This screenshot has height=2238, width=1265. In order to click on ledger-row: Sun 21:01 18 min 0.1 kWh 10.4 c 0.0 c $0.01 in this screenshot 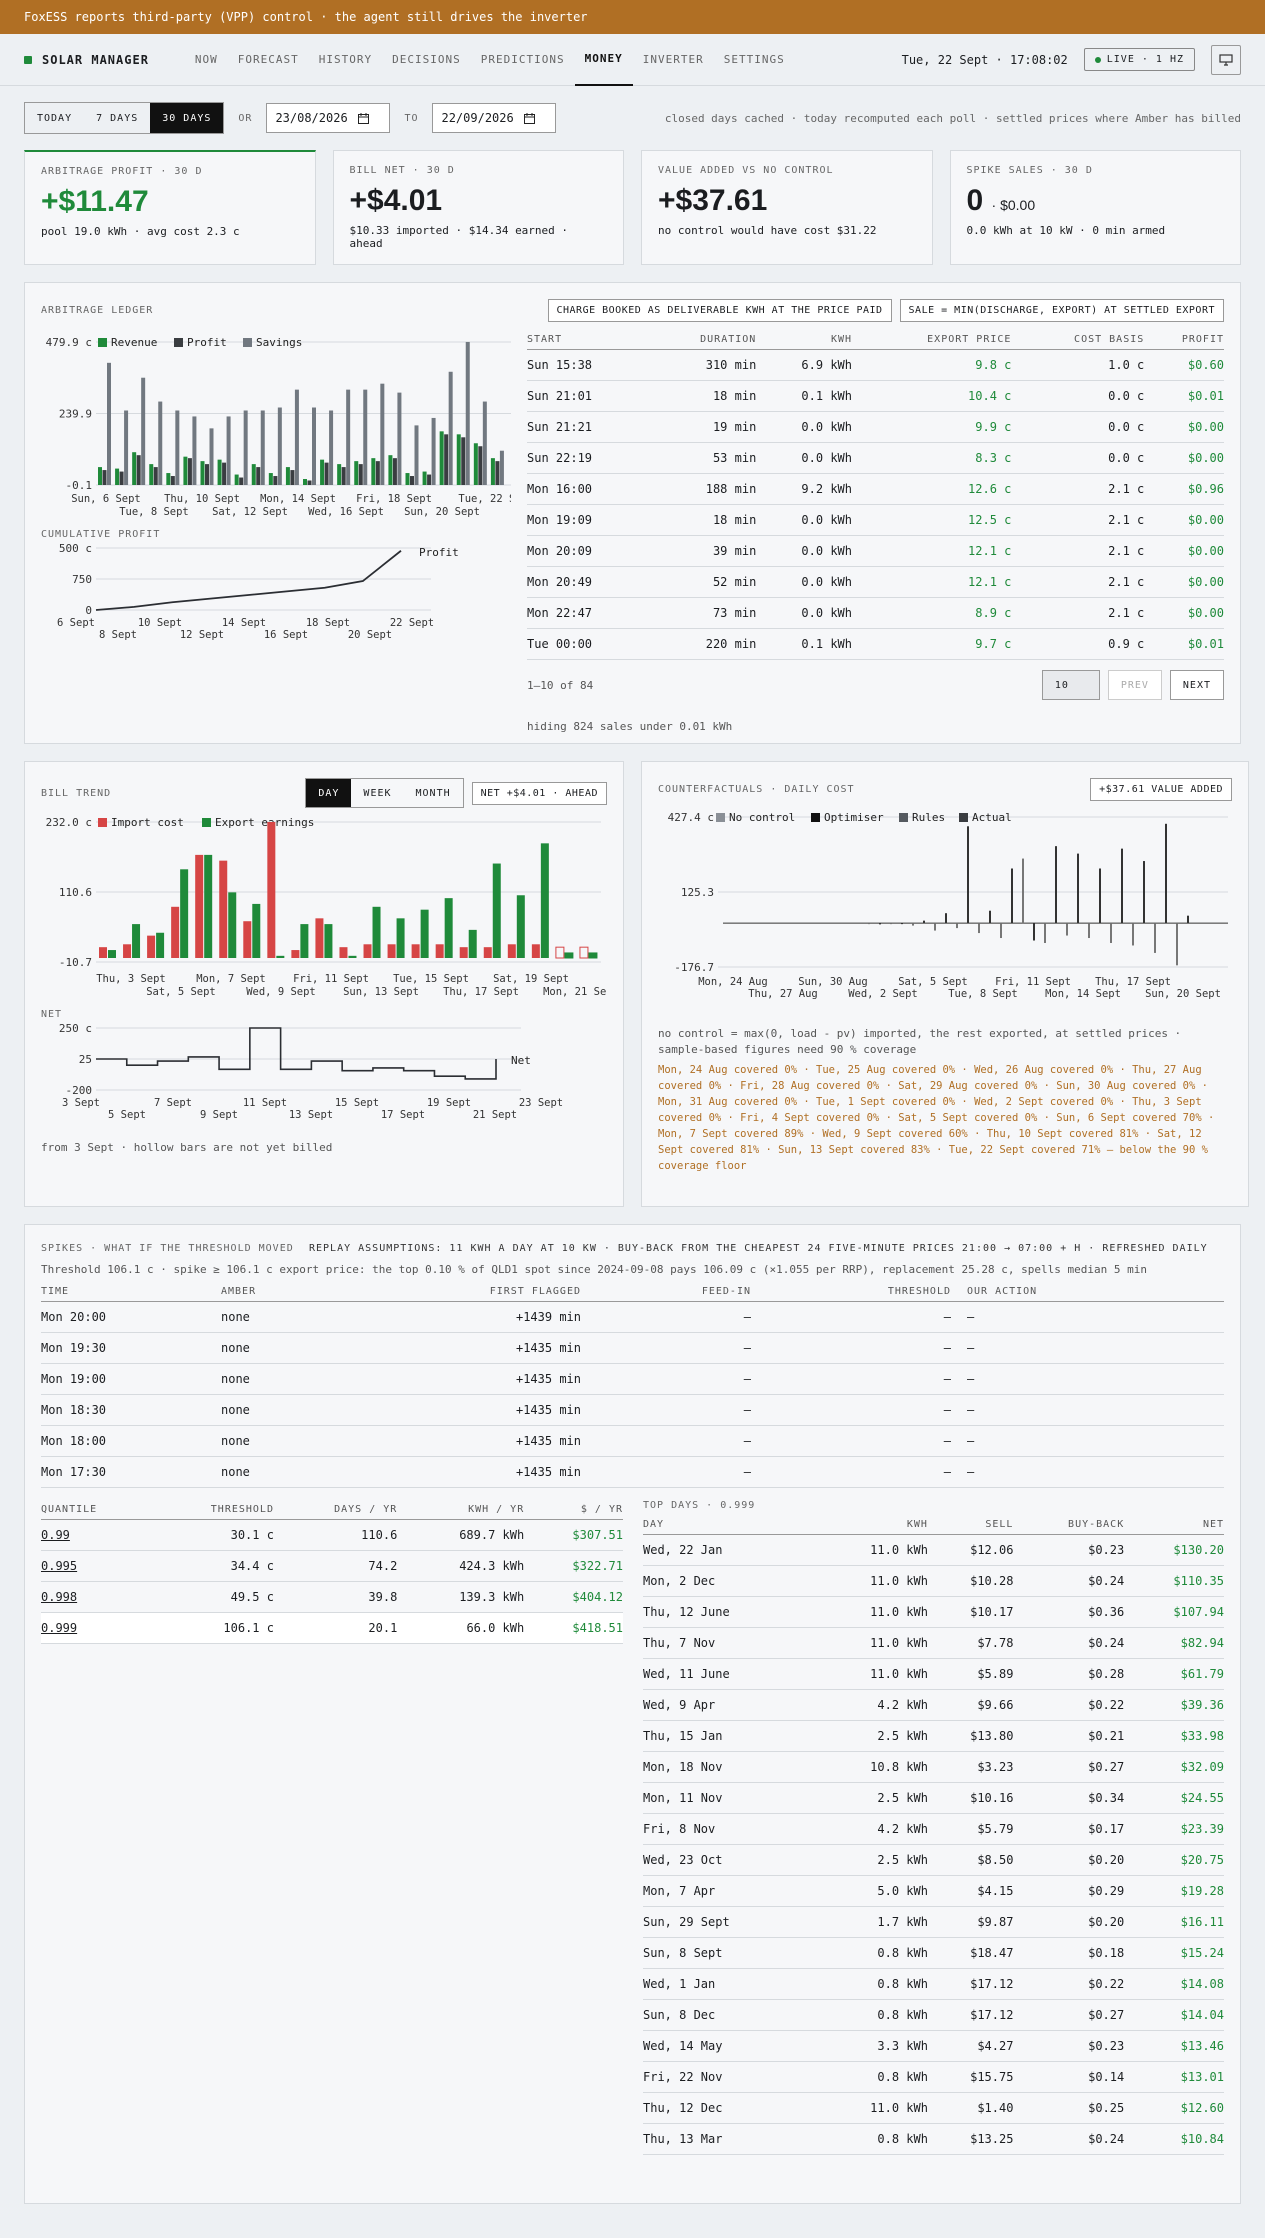, I will do `click(875, 396)`.